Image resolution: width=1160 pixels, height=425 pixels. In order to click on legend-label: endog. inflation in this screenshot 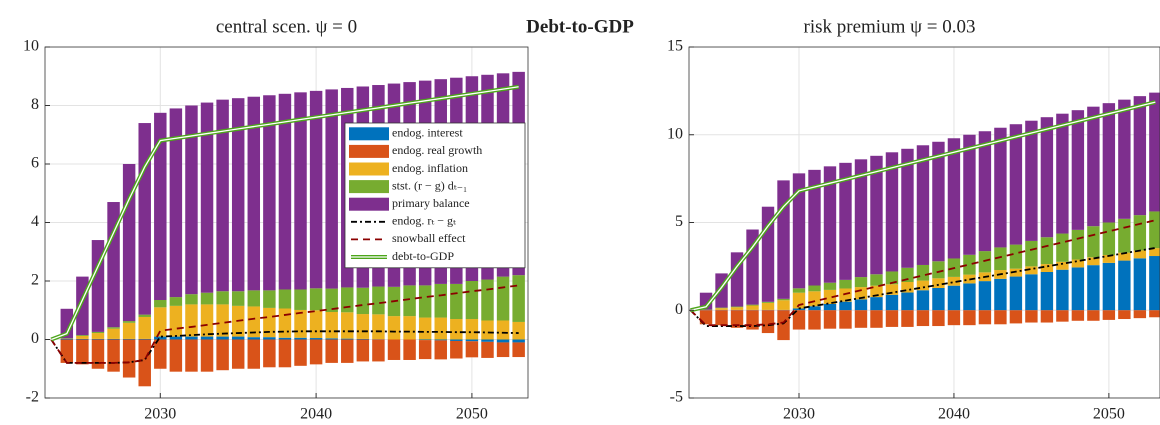, I will do `click(430, 168)`.